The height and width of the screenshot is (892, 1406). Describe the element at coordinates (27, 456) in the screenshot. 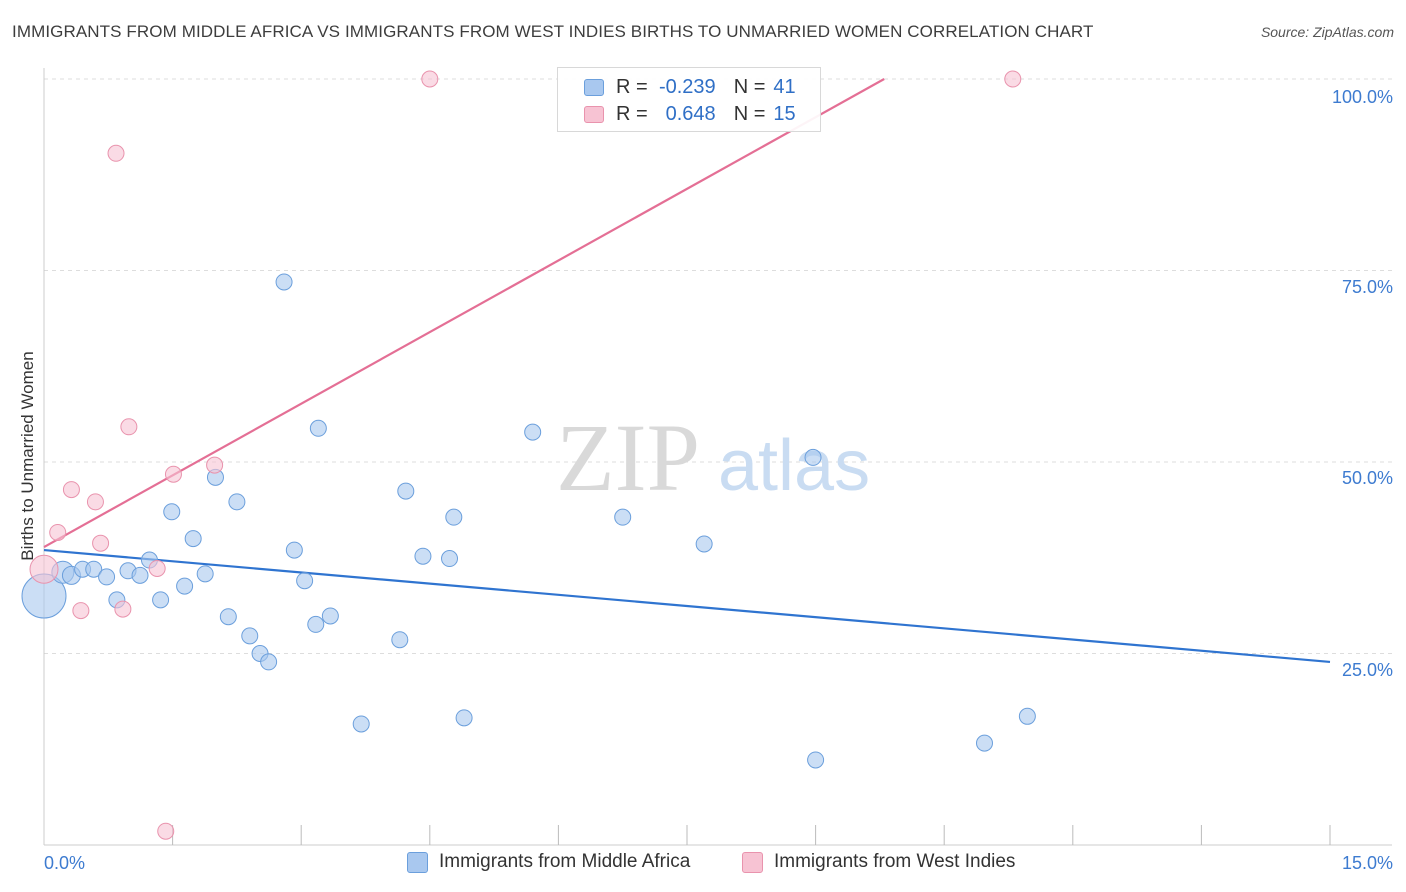

I see `y-axis-label: Births to Unmarried Women` at that location.